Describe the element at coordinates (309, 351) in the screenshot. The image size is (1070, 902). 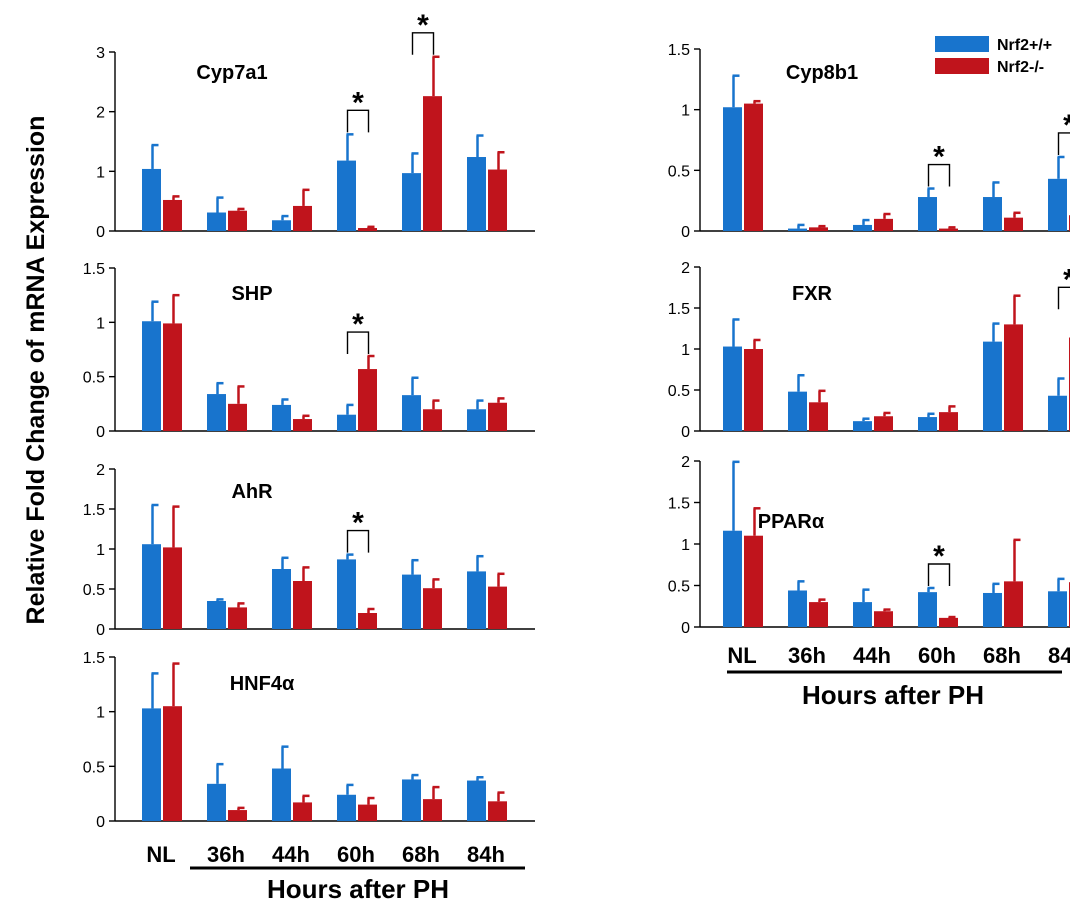
I see `panel-2: 0 0.5 1 1.5 SHP *` at that location.